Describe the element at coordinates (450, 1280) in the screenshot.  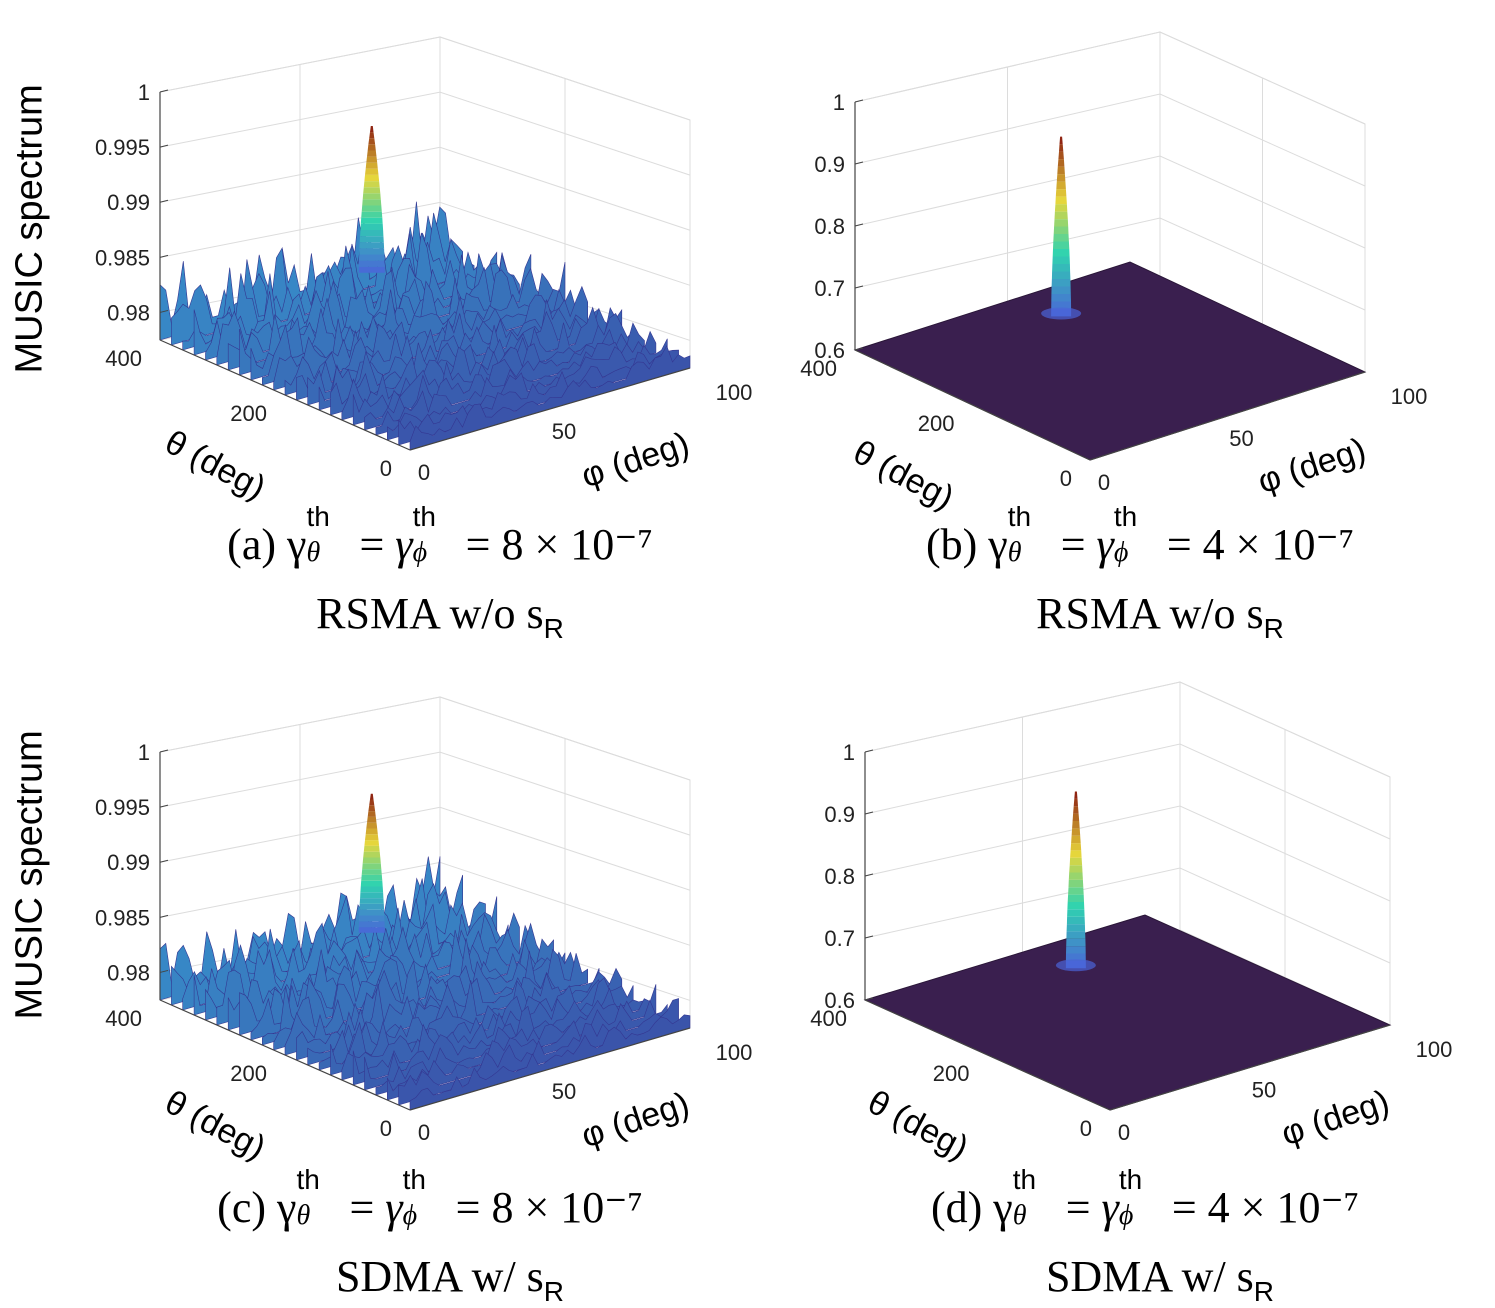
I see `scheme-c: SDMA w/ sR` at that location.